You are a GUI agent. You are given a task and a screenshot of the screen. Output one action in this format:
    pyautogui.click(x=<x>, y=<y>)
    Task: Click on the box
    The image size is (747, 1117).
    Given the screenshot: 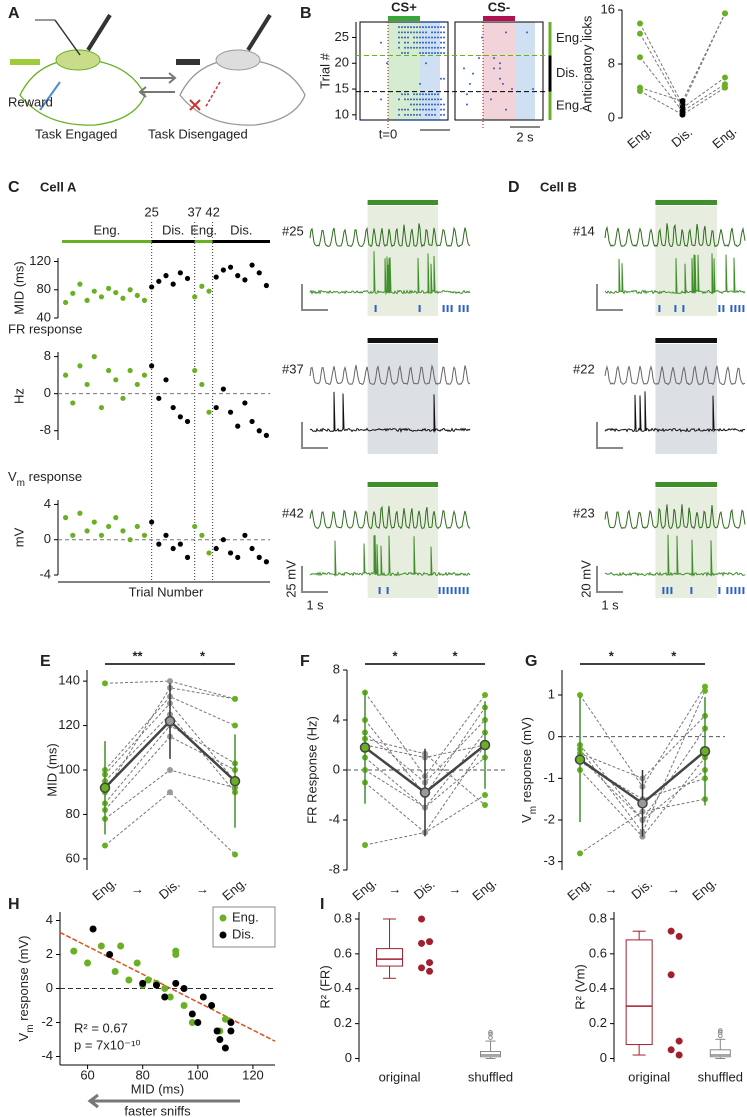 What is the action you would take?
    pyautogui.click(x=390, y=957)
    